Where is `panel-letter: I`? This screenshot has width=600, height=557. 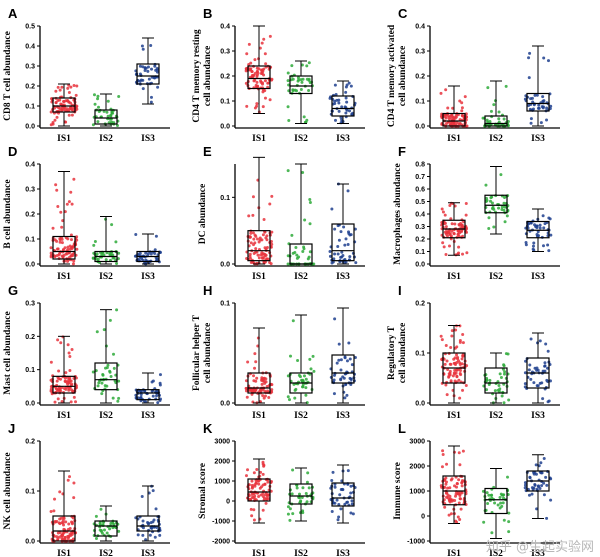
panel-letter: I is located at coordinates (400, 290).